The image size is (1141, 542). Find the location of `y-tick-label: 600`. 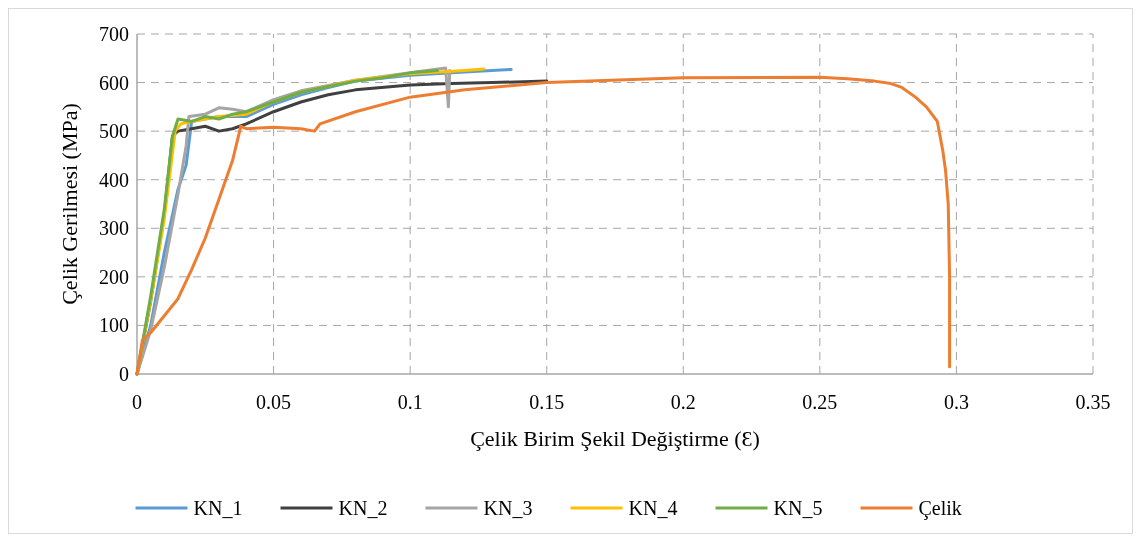

y-tick-label: 600 is located at coordinates (114, 82).